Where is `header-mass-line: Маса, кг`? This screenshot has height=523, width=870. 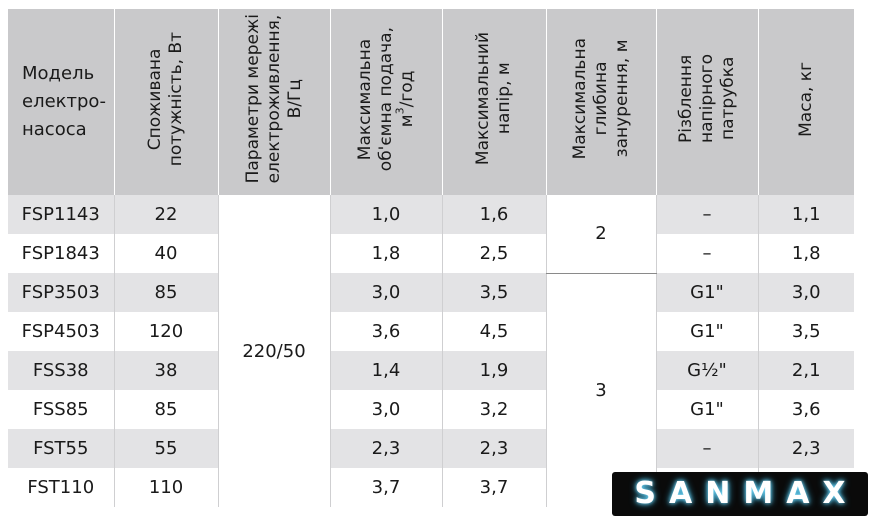
header-mass-line: Маса, кг is located at coordinates (805, 99).